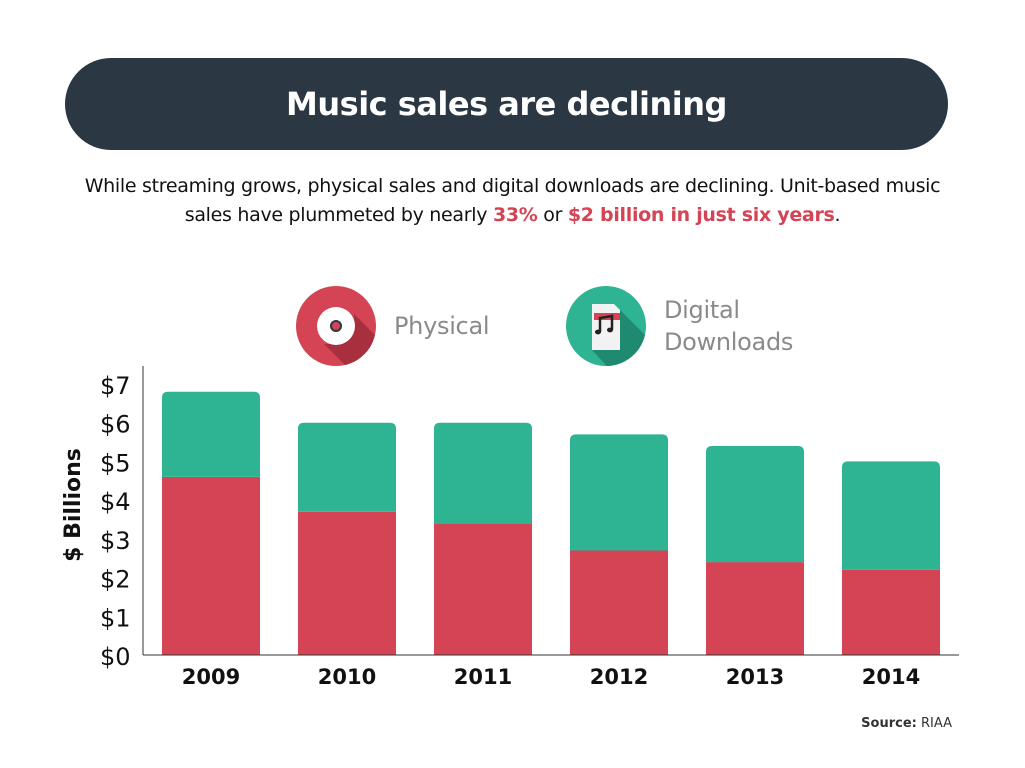 Image resolution: width=1025 pixels, height=768 pixels. What do you see at coordinates (702, 310) in the screenshot?
I see `legend-digital-label-line1: Digital` at bounding box center [702, 310].